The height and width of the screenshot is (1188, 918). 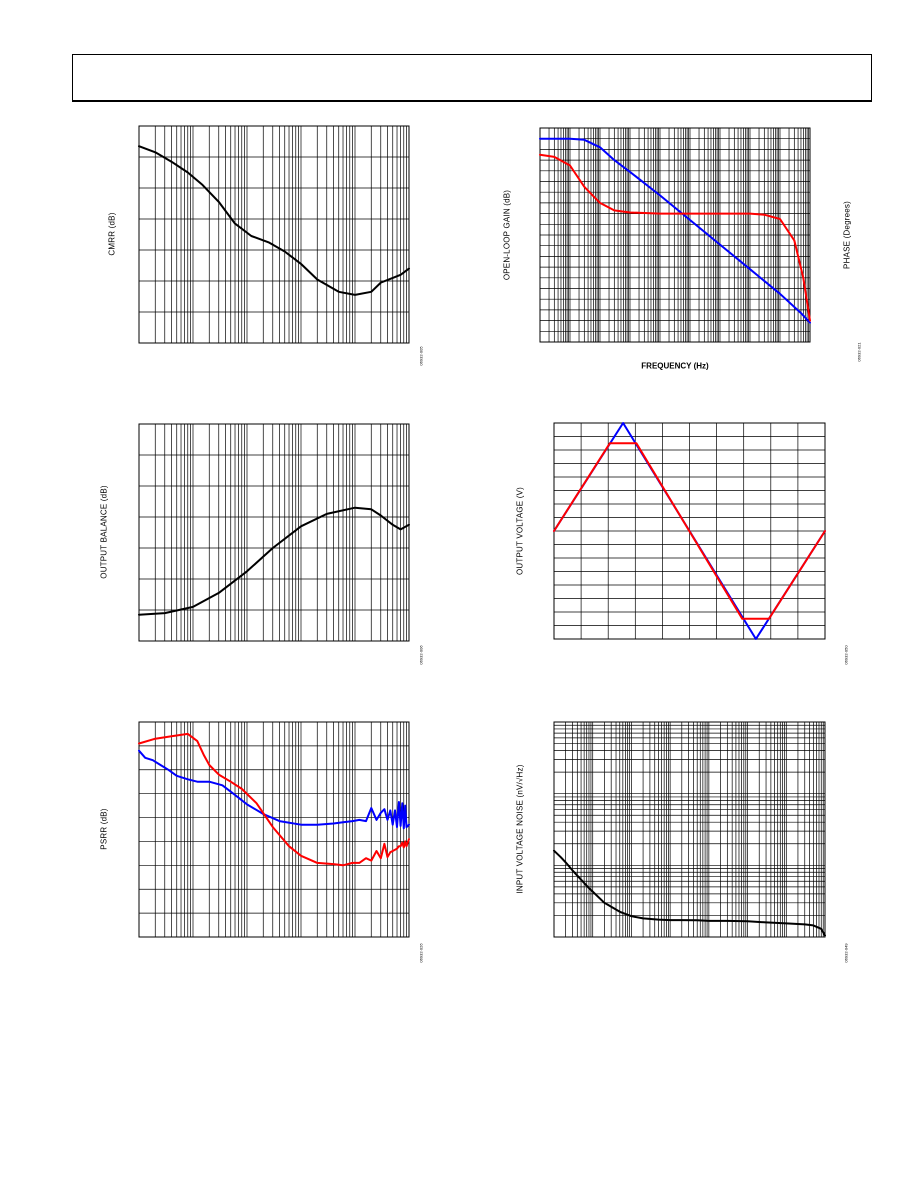 I want to click on cmrr-chart, so click(x=274, y=234).